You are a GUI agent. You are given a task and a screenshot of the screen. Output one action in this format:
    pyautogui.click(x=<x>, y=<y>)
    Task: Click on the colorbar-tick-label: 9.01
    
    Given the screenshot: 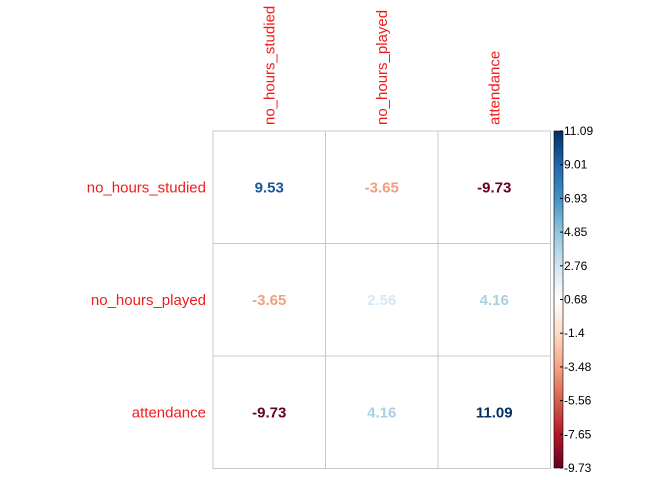 What is the action you would take?
    pyautogui.click(x=576, y=165)
    